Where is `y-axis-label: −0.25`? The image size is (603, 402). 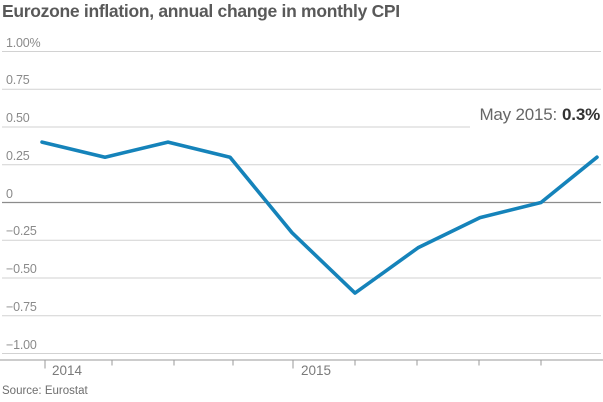 y-axis-label: −0.25 is located at coordinates (21, 231).